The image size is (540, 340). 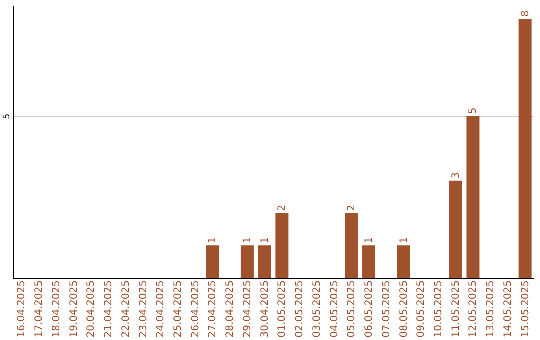 What do you see at coordinates (317, 309) in the screenshot?
I see `x-tick-label: 03.05.2025` at bounding box center [317, 309].